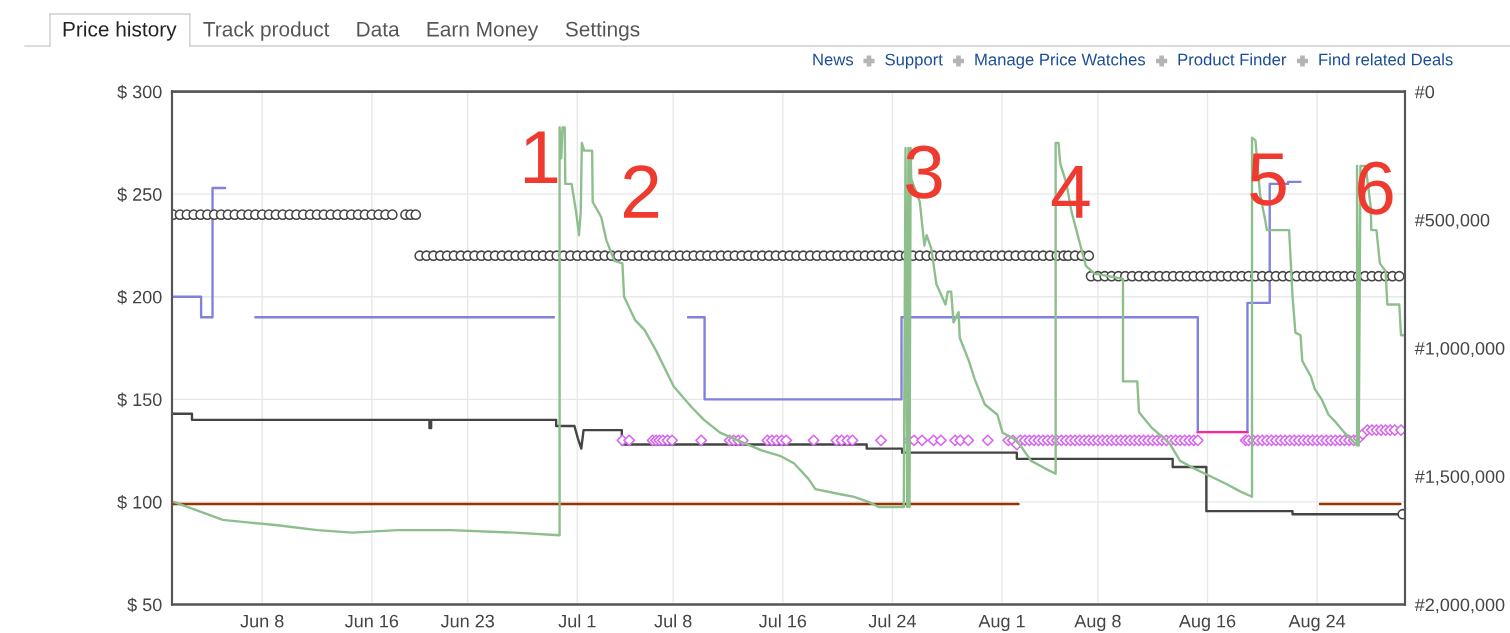  What do you see at coordinates (1459, 349) in the screenshot?
I see `y2-tick-label: #1,000,000` at bounding box center [1459, 349].